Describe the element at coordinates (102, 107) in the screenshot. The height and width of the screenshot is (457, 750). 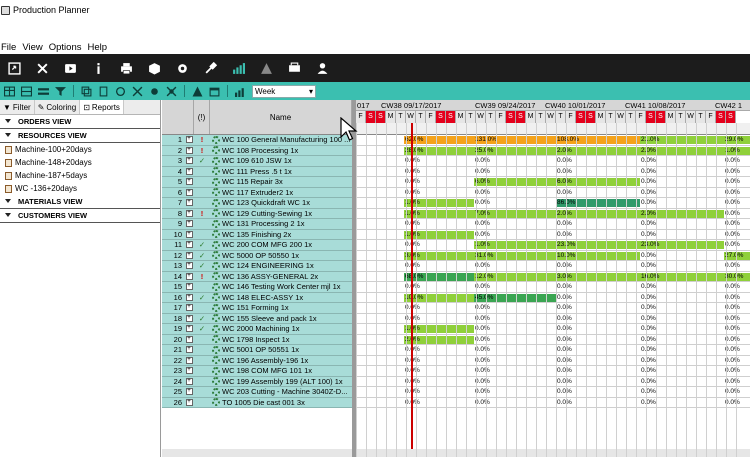
I see `tab-reports: ⊡ Reports` at that location.